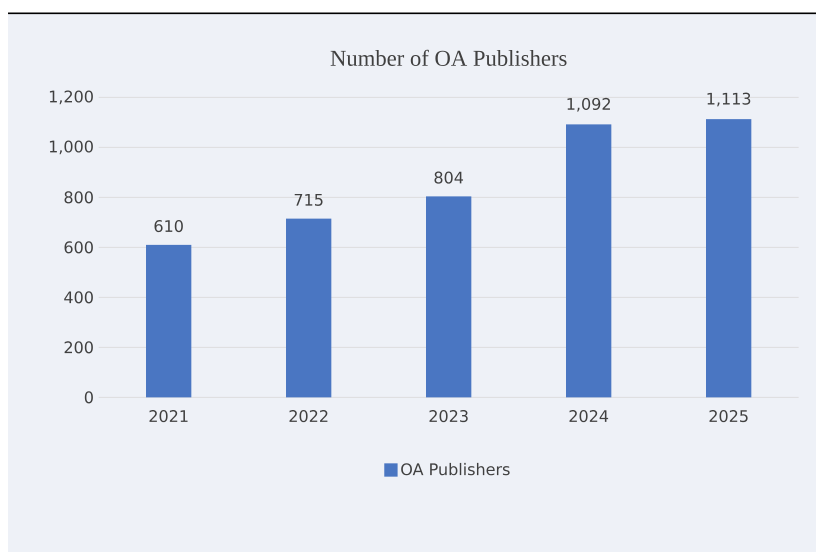  Describe the element at coordinates (78, 247) in the screenshot. I see `y-tick-label: 600` at that location.